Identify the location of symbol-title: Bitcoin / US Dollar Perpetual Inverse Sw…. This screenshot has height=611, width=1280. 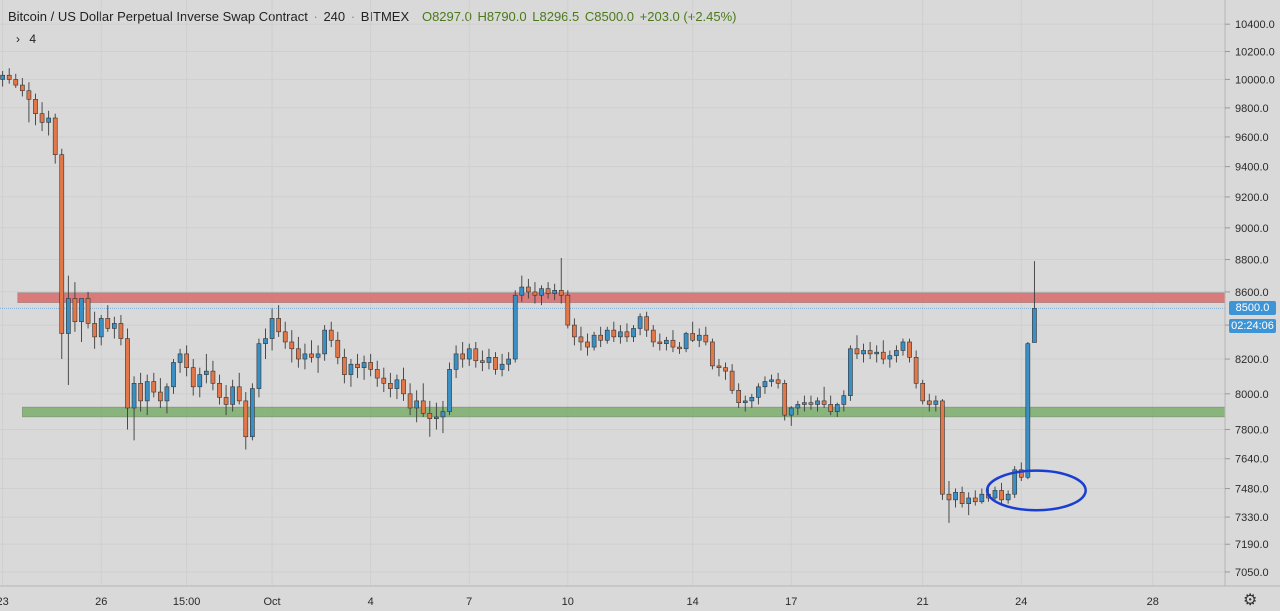
(158, 16).